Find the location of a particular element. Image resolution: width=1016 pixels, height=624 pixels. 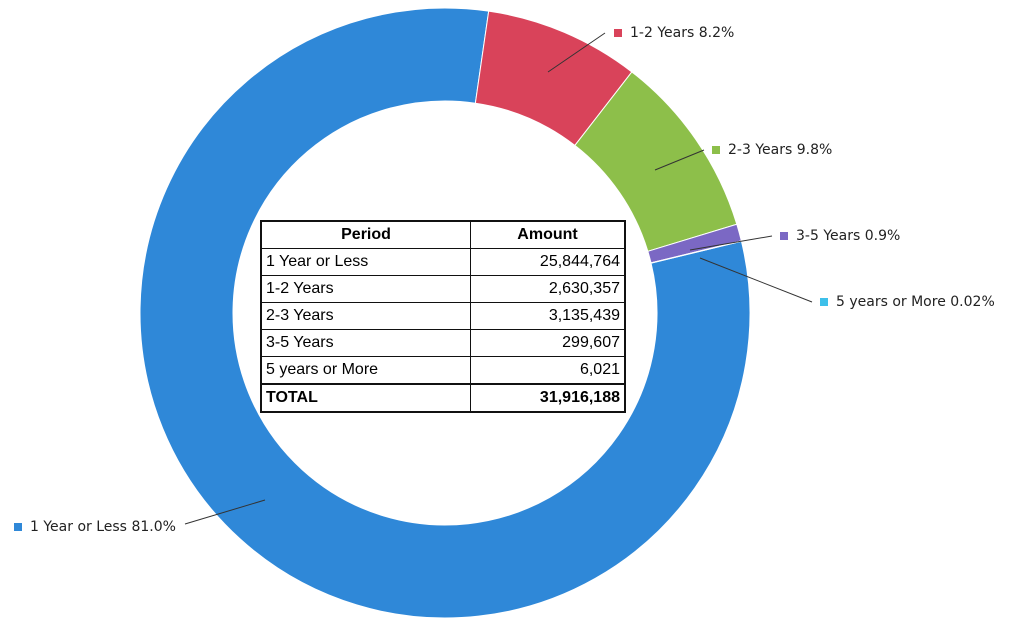

table-cell: 25,844,764 is located at coordinates (548, 262).